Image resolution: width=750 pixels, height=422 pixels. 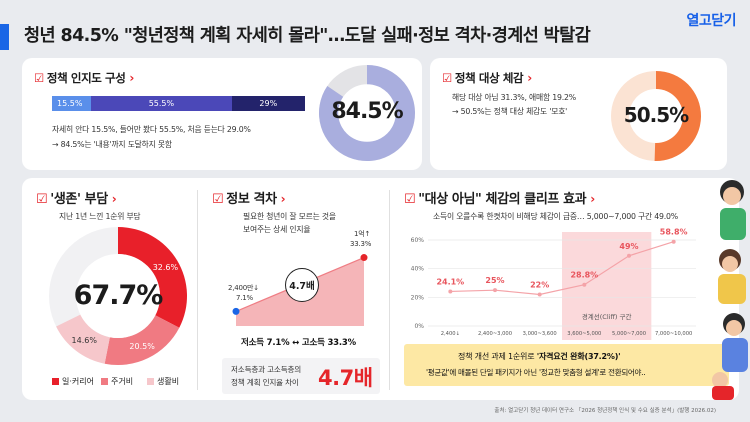 I want to click on legend-label: 주거비, so click(x=122, y=381).